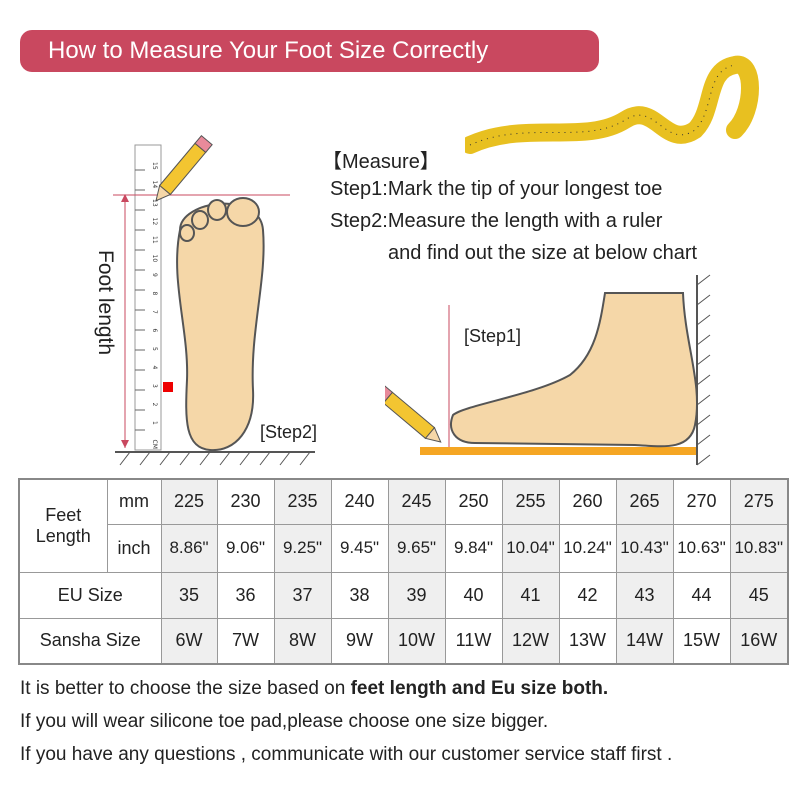 This screenshot has height=801, width=801. What do you see at coordinates (359, 548) in the screenshot?
I see `cell-inch: 9.45"` at bounding box center [359, 548].